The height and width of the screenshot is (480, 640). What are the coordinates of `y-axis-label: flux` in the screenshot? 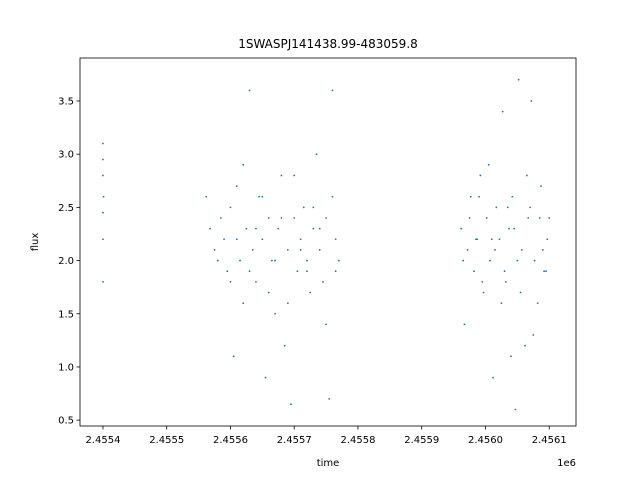 It's located at (35, 242).